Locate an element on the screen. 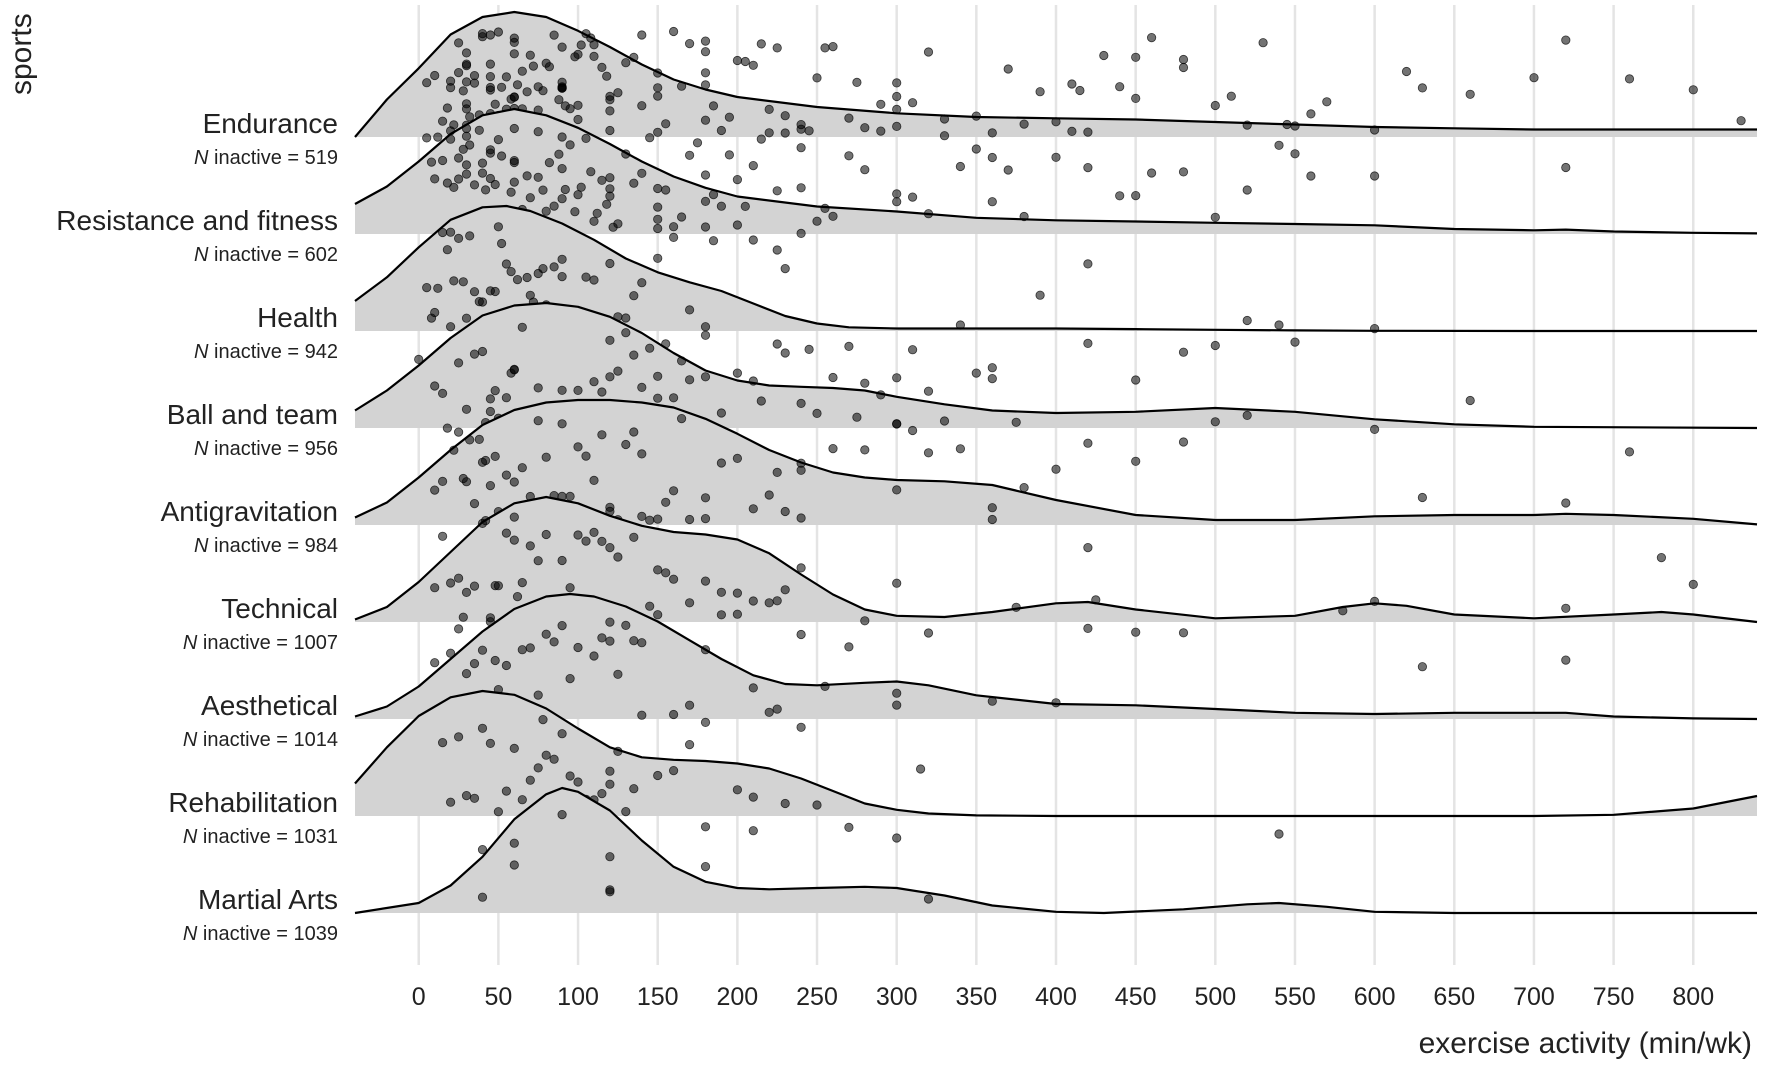  n-inactive-label: N inactive = 1039 is located at coordinates (260, 934).